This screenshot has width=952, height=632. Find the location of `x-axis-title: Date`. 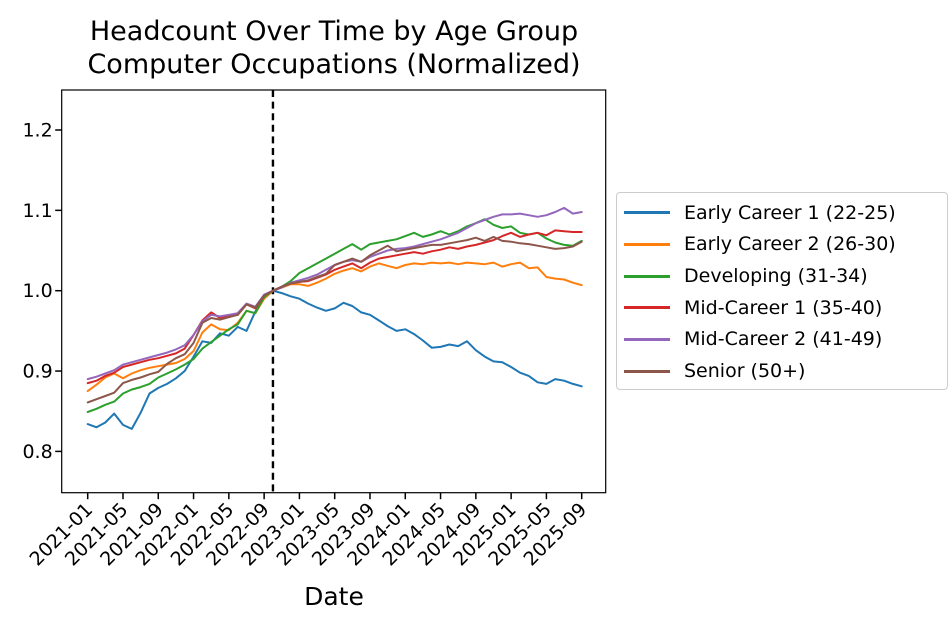

x-axis-title: Date is located at coordinates (334, 596).